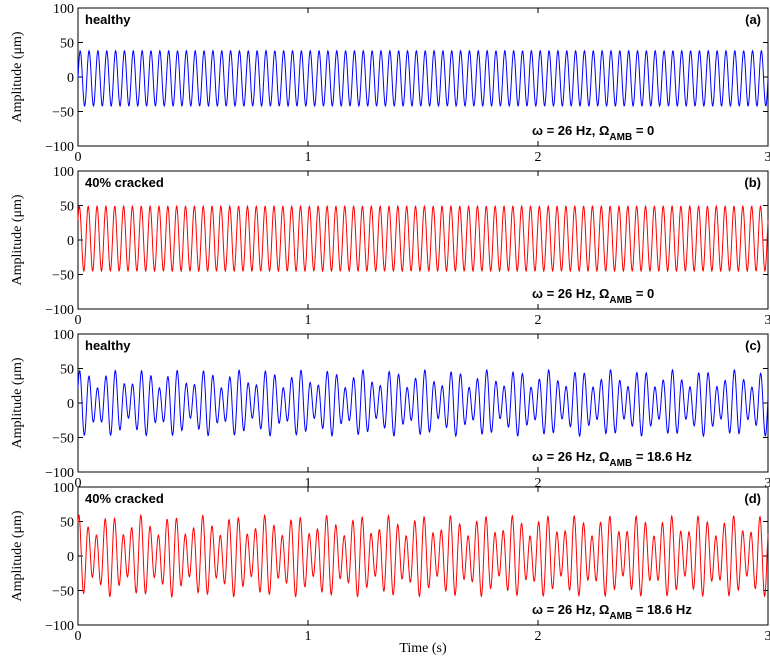 The height and width of the screenshot is (666, 770). I want to click on panel-label: (d), so click(752, 498).